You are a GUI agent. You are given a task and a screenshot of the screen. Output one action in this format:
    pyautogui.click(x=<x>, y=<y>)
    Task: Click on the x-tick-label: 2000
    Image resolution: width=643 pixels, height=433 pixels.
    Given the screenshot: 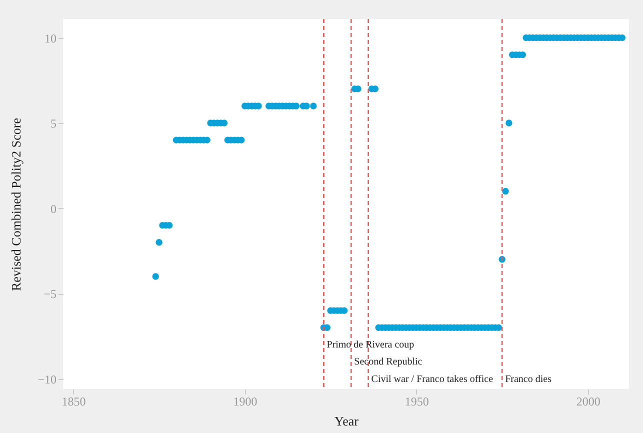 What is the action you would take?
    pyautogui.click(x=588, y=401)
    